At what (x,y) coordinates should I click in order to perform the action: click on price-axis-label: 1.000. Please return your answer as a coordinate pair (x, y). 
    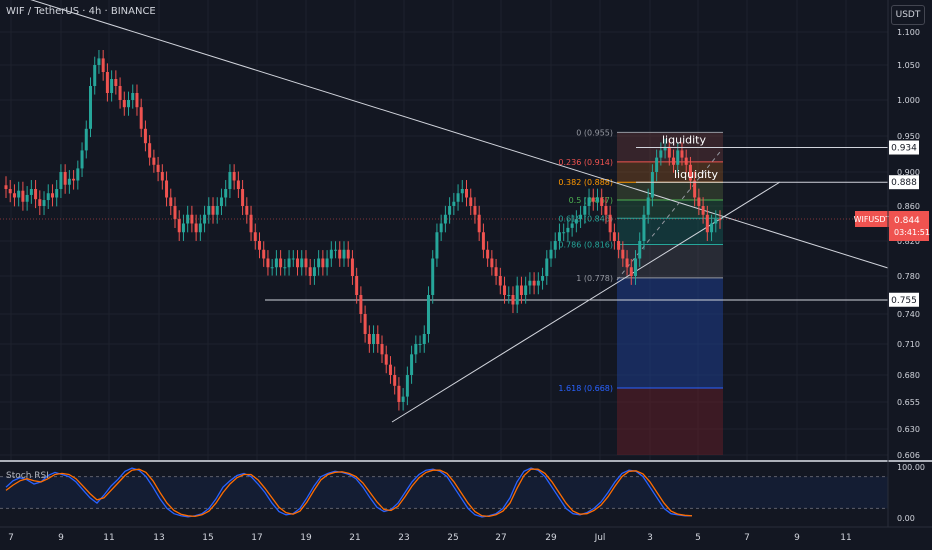
    Looking at the image, I should click on (908, 100).